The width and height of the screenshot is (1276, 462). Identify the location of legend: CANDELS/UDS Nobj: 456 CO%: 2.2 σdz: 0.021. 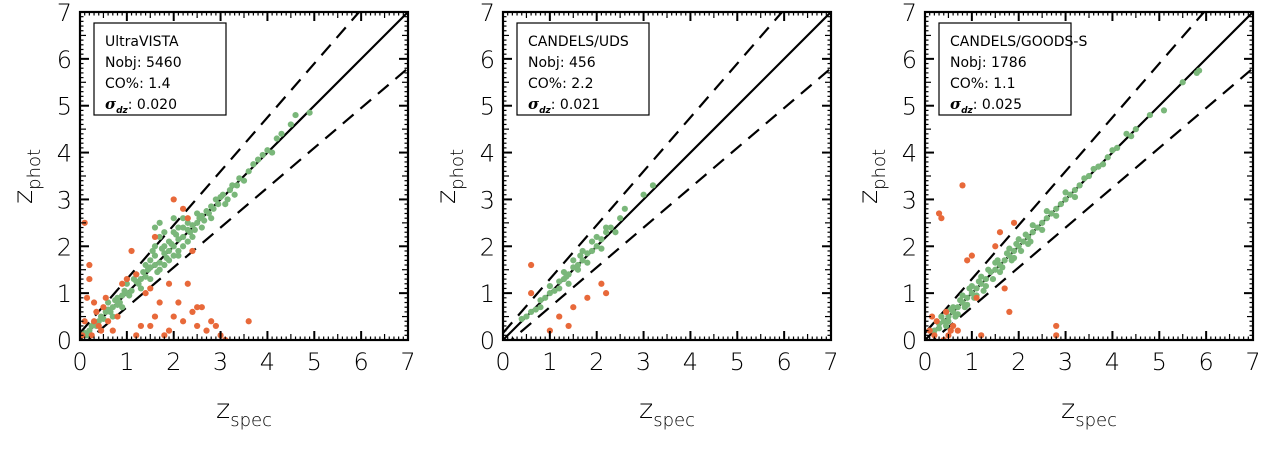
(583, 69).